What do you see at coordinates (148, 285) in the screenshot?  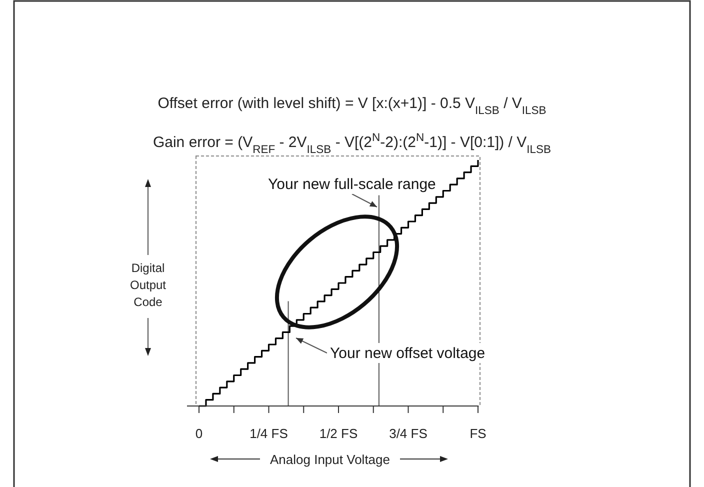 I see `y-axis-title: Digital Output Code` at bounding box center [148, 285].